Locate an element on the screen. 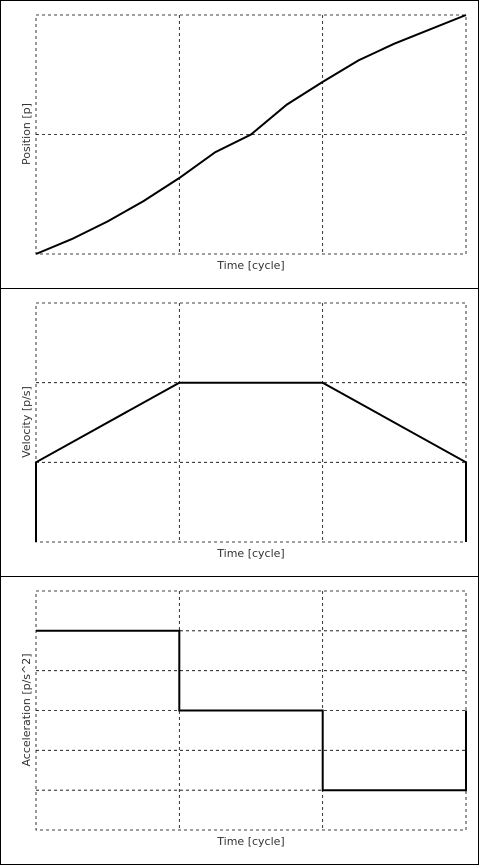  y-axis-label: Acceleration [p/s^2] is located at coordinates (26, 709).